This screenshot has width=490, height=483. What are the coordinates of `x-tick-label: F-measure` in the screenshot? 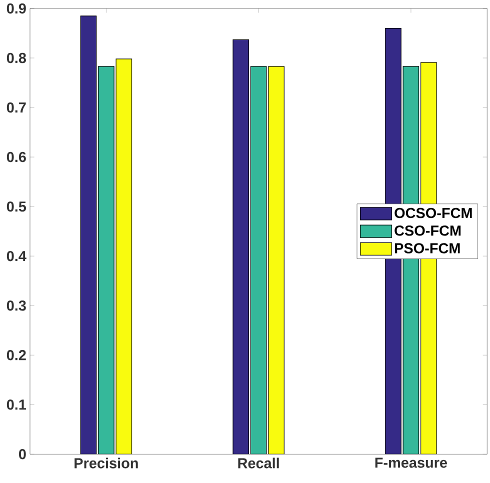 It's located at (411, 463).